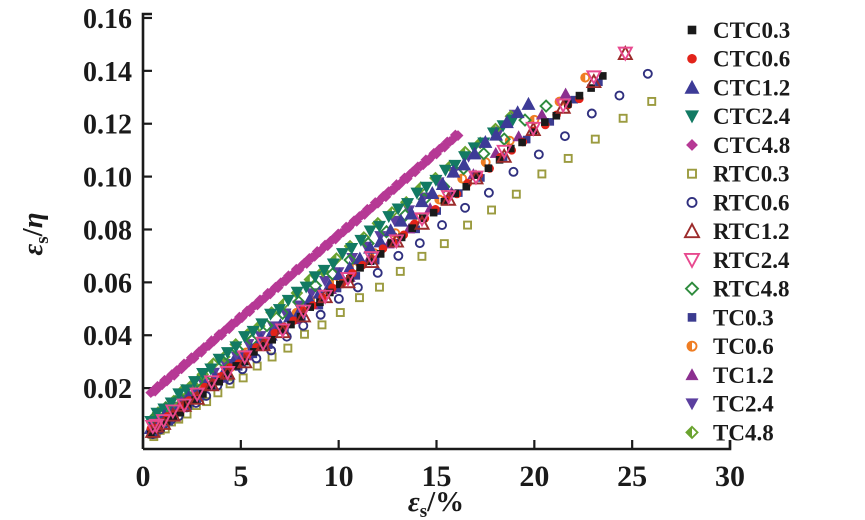 Image resolution: width=865 pixels, height=520 pixels. I want to click on legend-item-RTC0.3: RTC0.3, so click(738, 174).